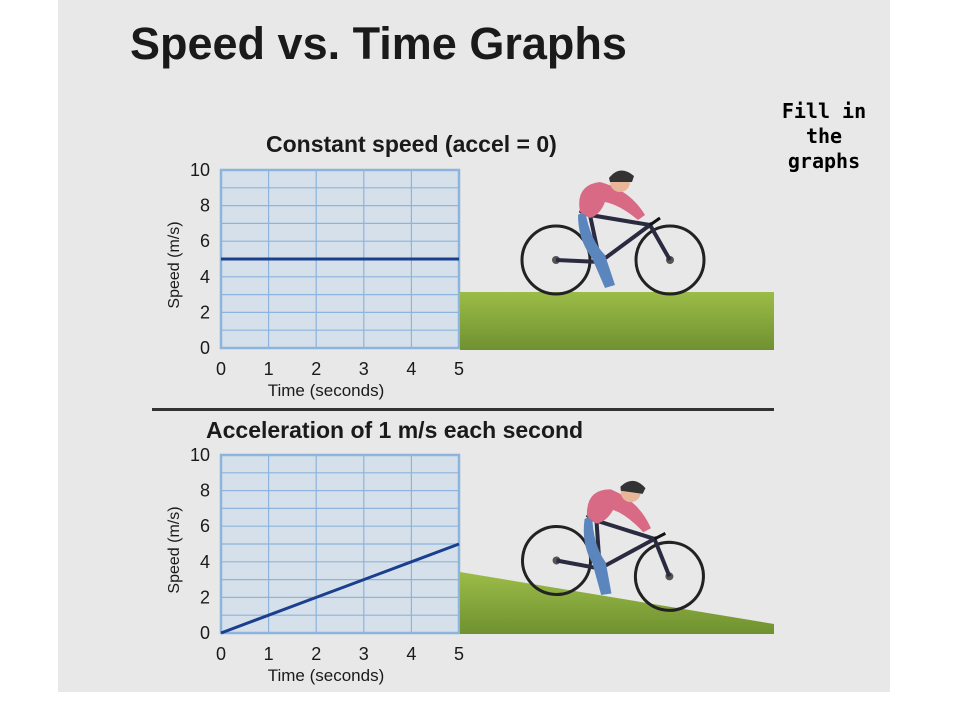 Image resolution: width=960 pixels, height=720 pixels. What do you see at coordinates (824, 136) in the screenshot?
I see `fill-in-note: Fill in the graphs` at bounding box center [824, 136].